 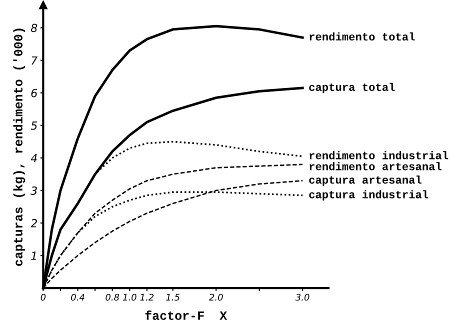 What do you see at coordinates (147, 297) in the screenshot?
I see `x-tick-label: 1.2` at bounding box center [147, 297].